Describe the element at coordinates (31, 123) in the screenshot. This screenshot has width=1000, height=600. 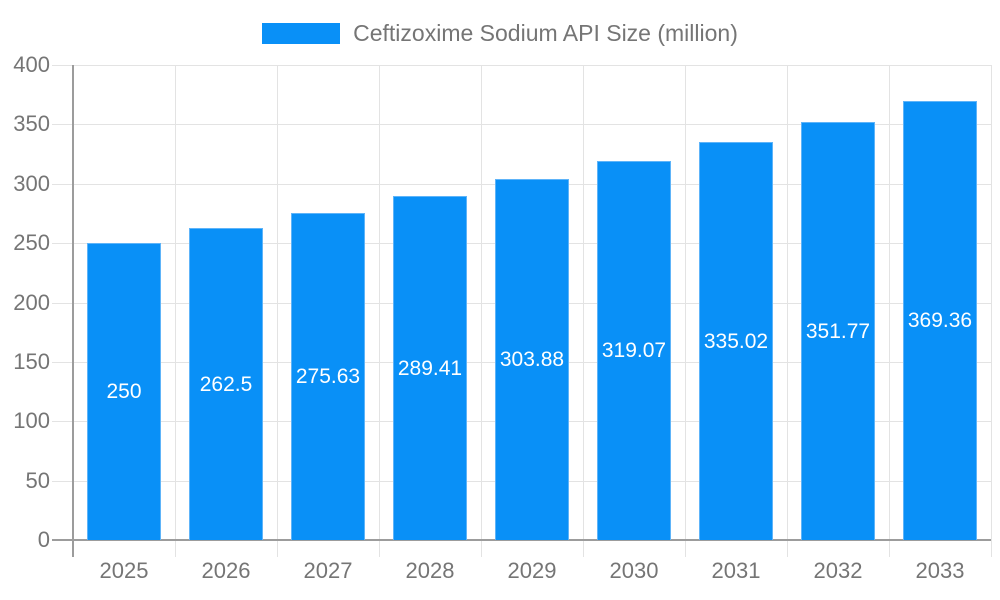
I see `y-tick-label: 350` at that location.